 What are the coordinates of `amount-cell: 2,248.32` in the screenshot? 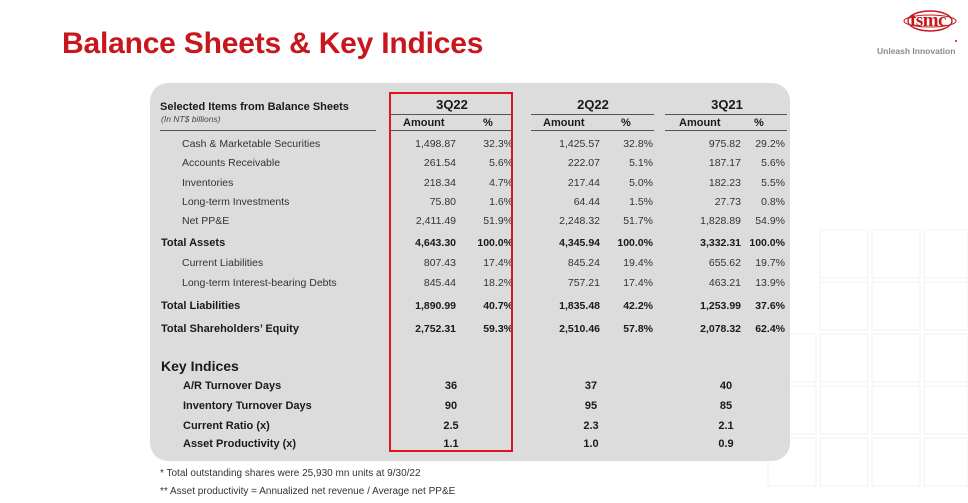 It's located at (579, 221).